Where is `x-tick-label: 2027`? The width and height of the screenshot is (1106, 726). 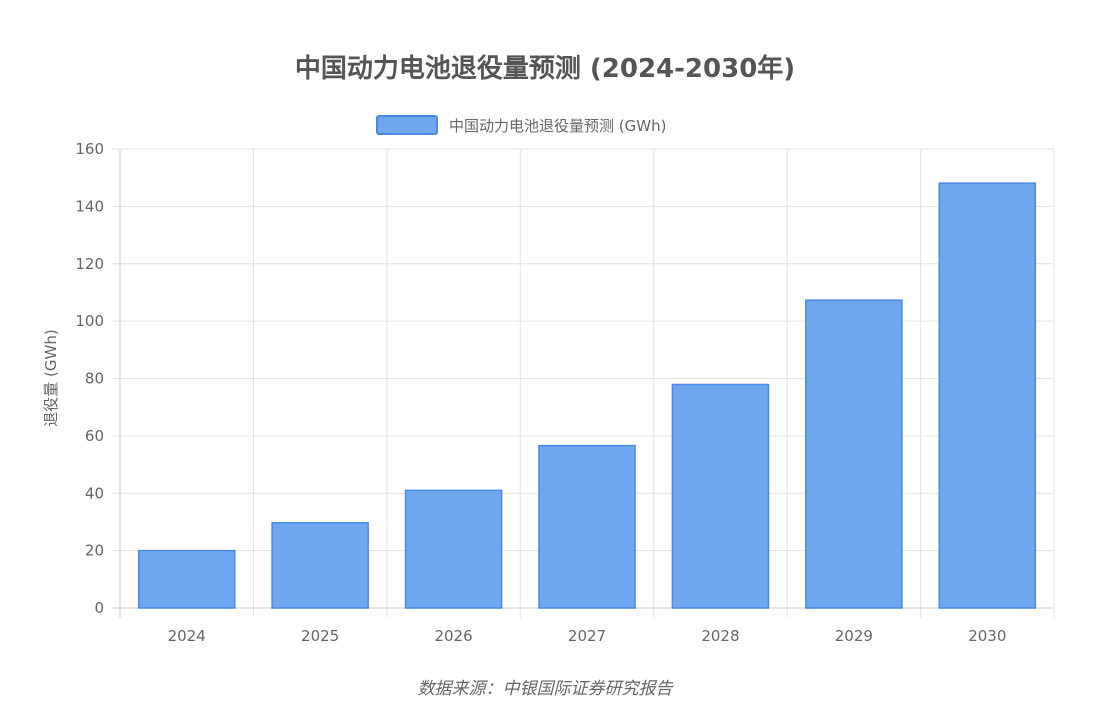 x-tick-label: 2027 is located at coordinates (587, 636).